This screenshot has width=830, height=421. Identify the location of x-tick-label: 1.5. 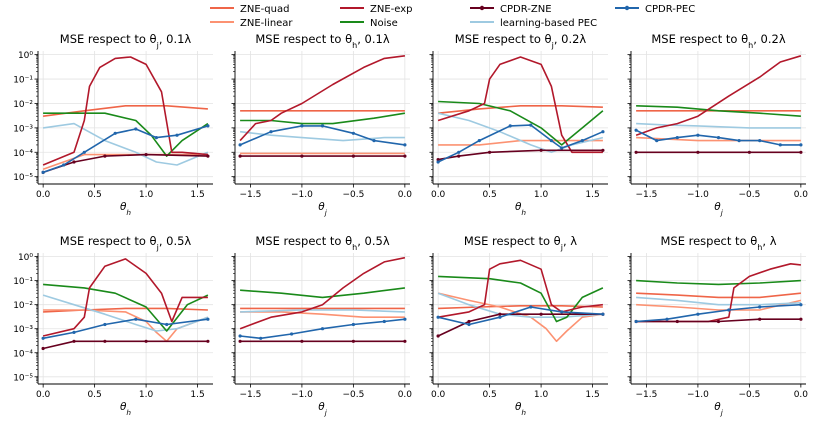
(197, 395).